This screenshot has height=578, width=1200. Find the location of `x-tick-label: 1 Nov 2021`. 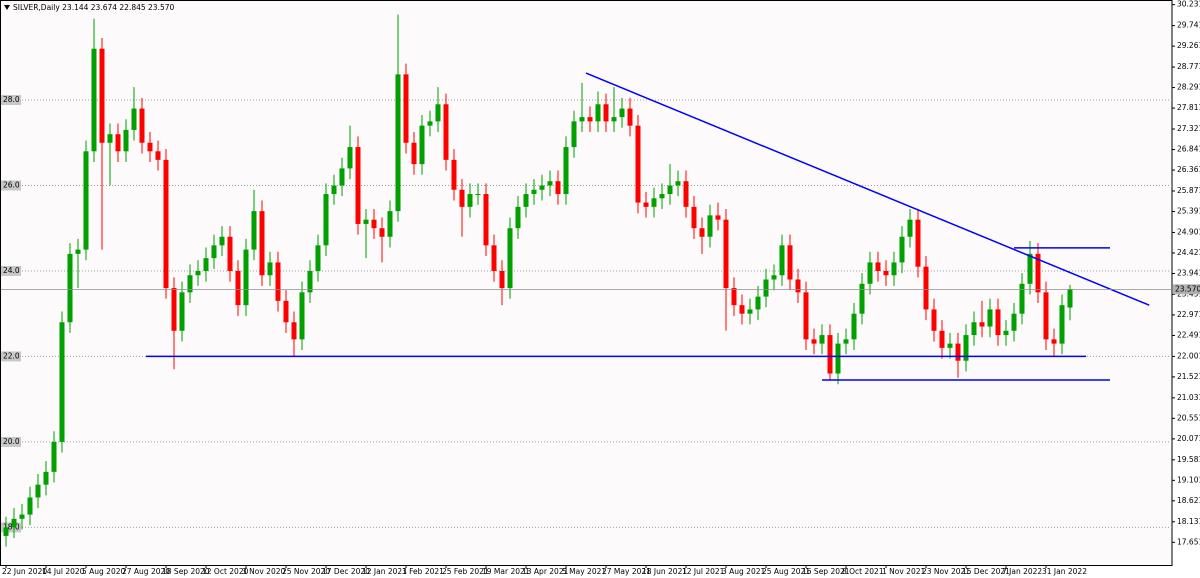

x-tick-label: 1 Nov 2021 is located at coordinates (903, 571).